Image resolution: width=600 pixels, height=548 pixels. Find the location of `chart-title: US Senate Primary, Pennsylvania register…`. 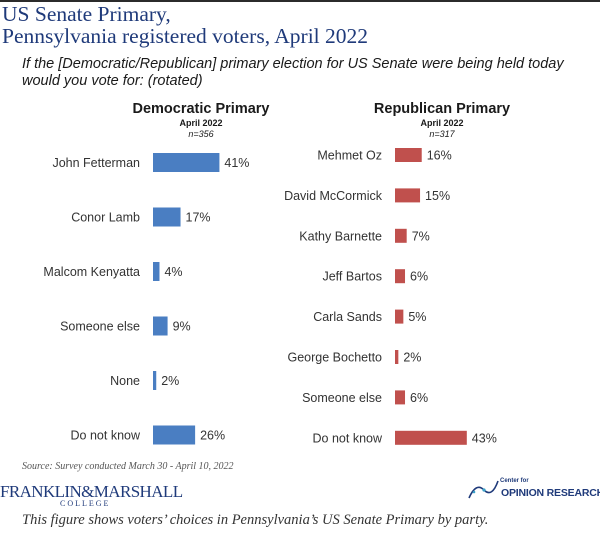

chart-title: US Senate Primary, Pennsylvania register… is located at coordinates (300, 25).